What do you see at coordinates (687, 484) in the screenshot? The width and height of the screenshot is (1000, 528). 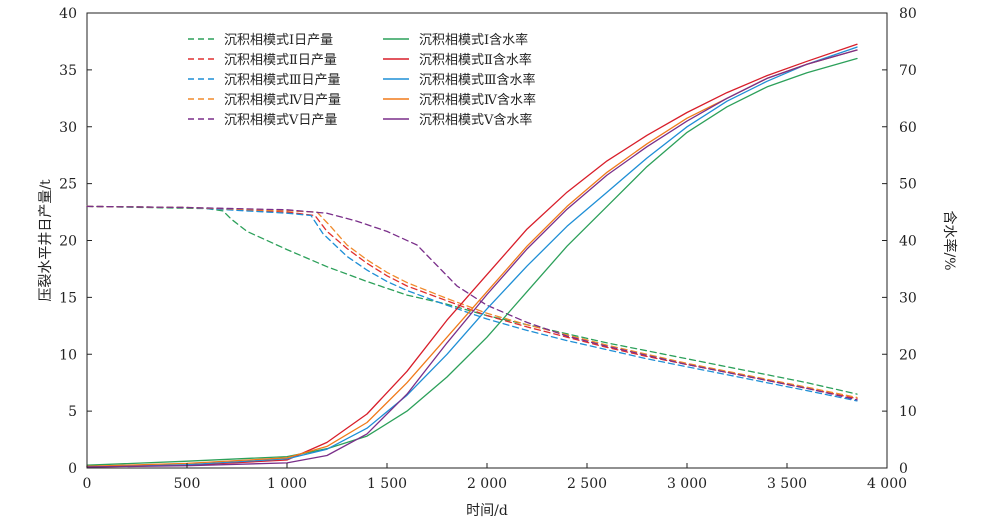 I see `x-tick-label: 3 000` at bounding box center [687, 484].